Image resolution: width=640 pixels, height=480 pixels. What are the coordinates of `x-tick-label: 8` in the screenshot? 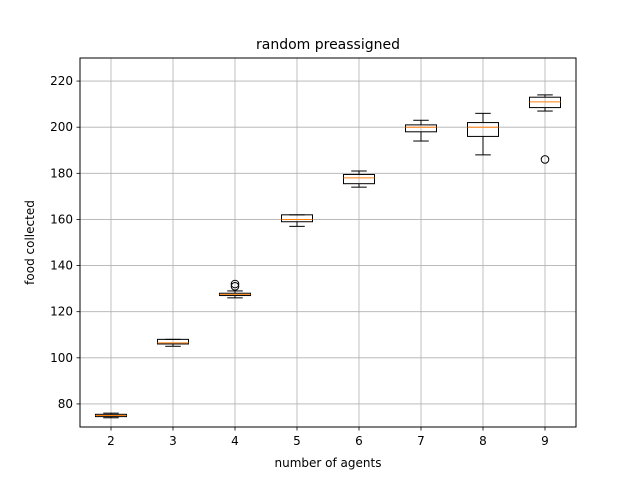 It's located at (483, 441).